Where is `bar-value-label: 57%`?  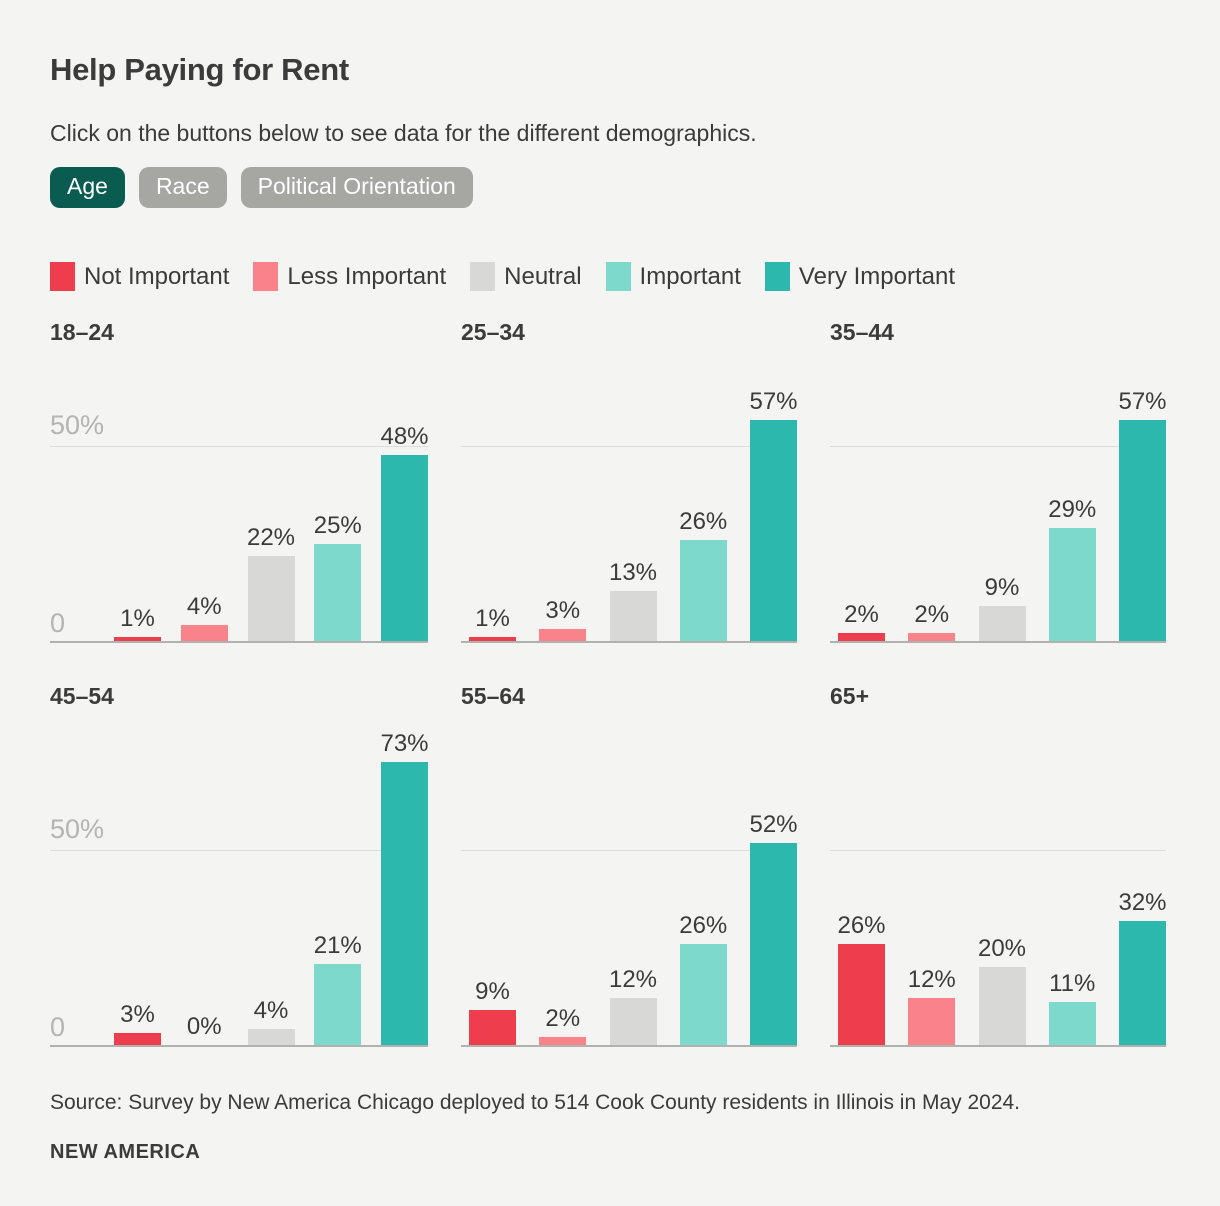
bar-value-label: 57% is located at coordinates (773, 401).